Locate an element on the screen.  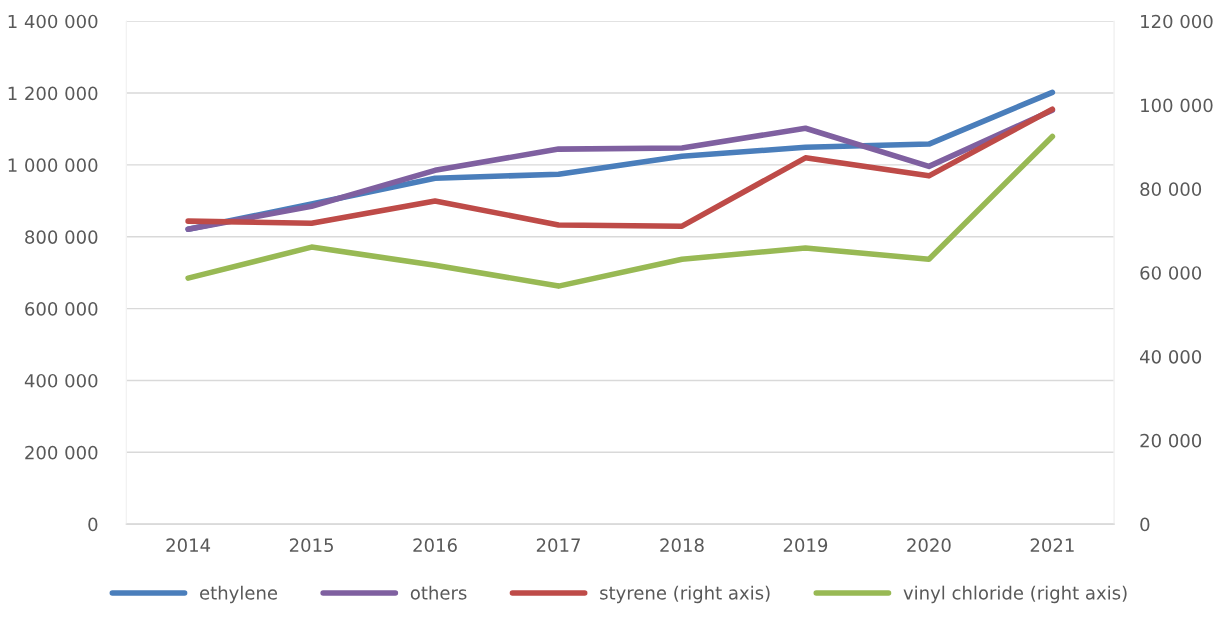
x-tick-label: 2017 is located at coordinates (558, 545).